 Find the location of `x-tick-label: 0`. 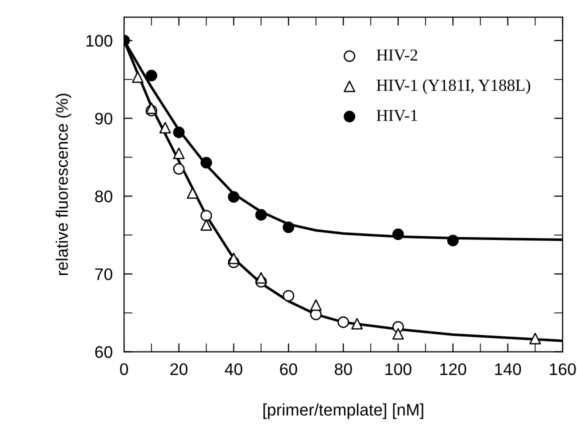

x-tick-label: 0 is located at coordinates (124, 369).